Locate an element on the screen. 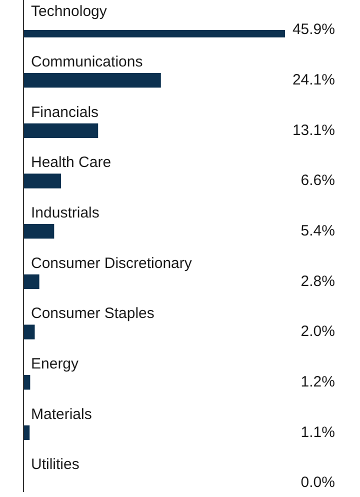  data-label: 2.0% is located at coordinates (317, 331).